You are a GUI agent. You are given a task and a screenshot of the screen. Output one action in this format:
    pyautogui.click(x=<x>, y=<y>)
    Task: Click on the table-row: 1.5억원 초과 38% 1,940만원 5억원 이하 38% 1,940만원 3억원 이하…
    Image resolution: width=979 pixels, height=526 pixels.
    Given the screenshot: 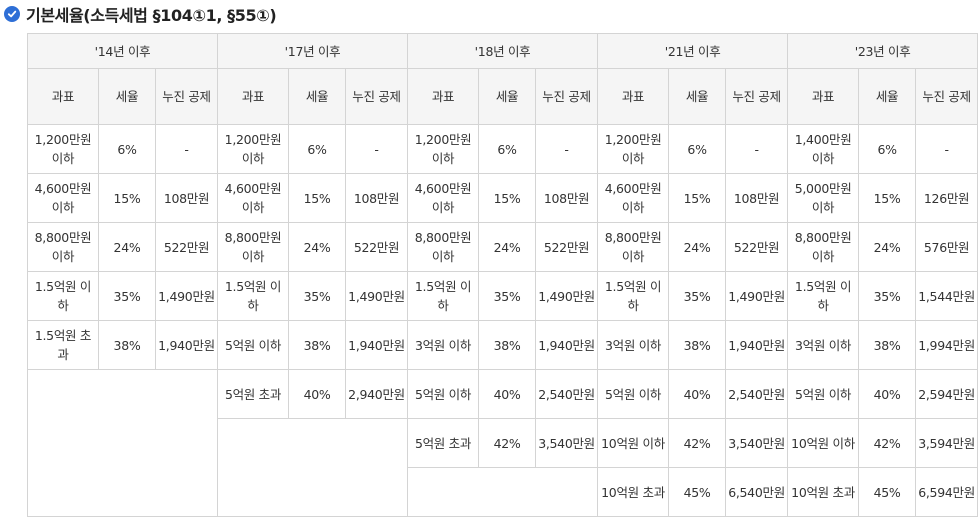 What is the action you would take?
    pyautogui.click(x=503, y=345)
    